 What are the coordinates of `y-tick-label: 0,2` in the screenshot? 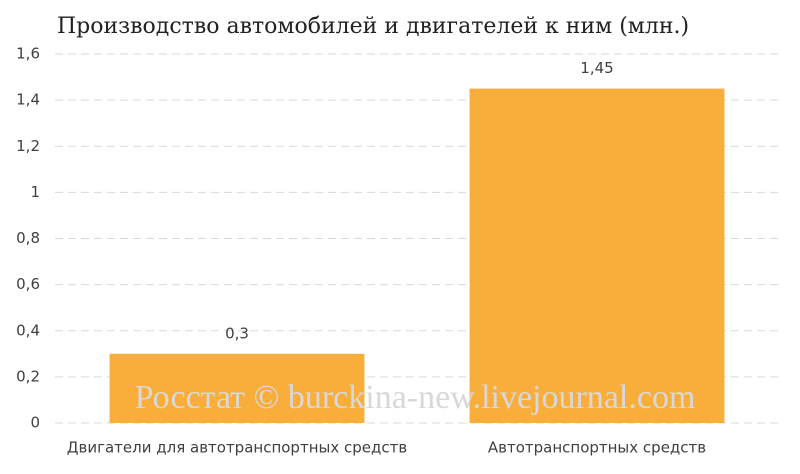 It's located at (28, 376).